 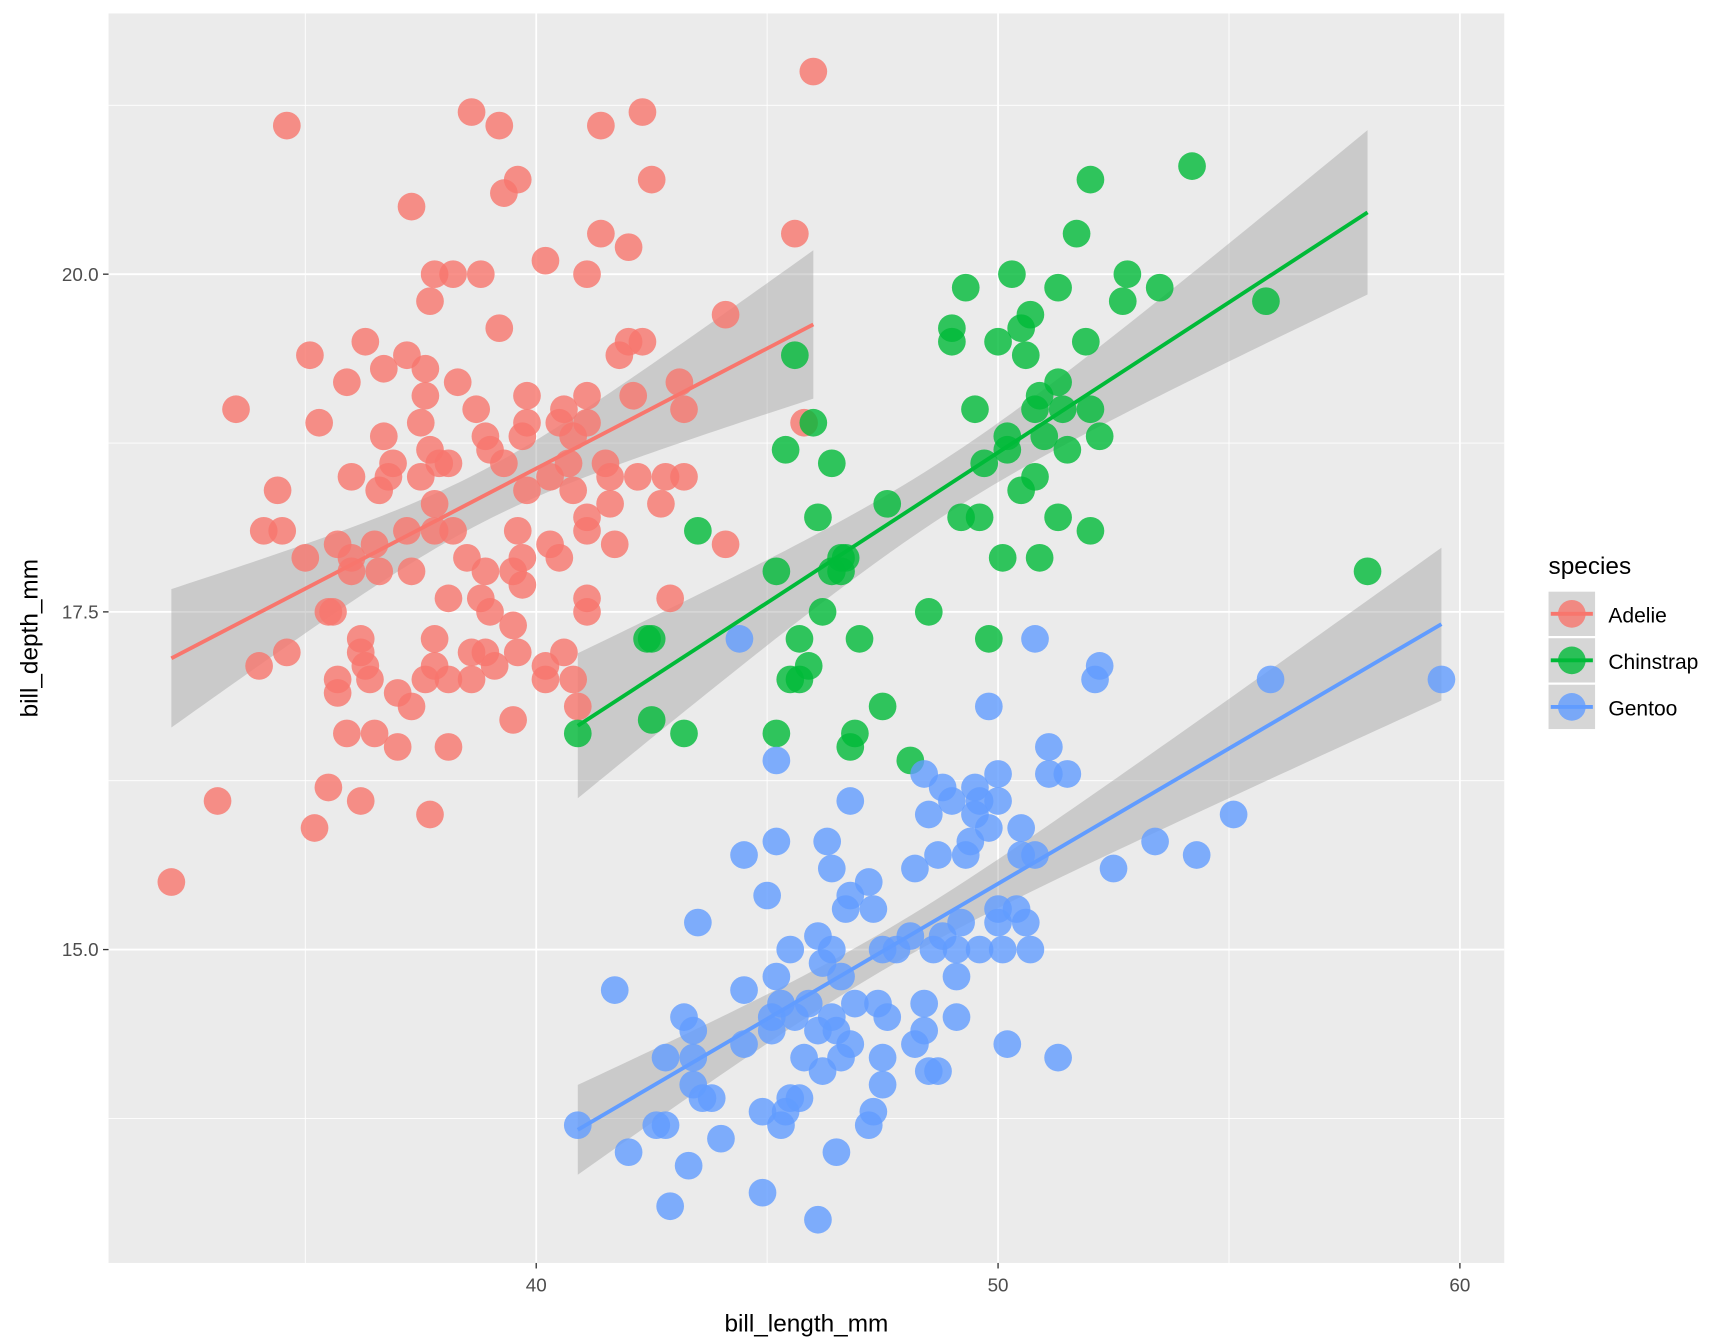 What do you see at coordinates (80, 612) in the screenshot?
I see `y-tick-label: 17.5` at bounding box center [80, 612].